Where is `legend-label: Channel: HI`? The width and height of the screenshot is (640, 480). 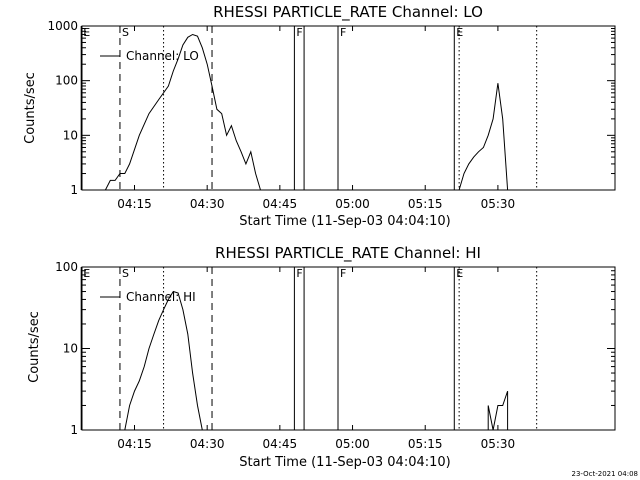
legend-label: Channel: HI is located at coordinates (161, 297).